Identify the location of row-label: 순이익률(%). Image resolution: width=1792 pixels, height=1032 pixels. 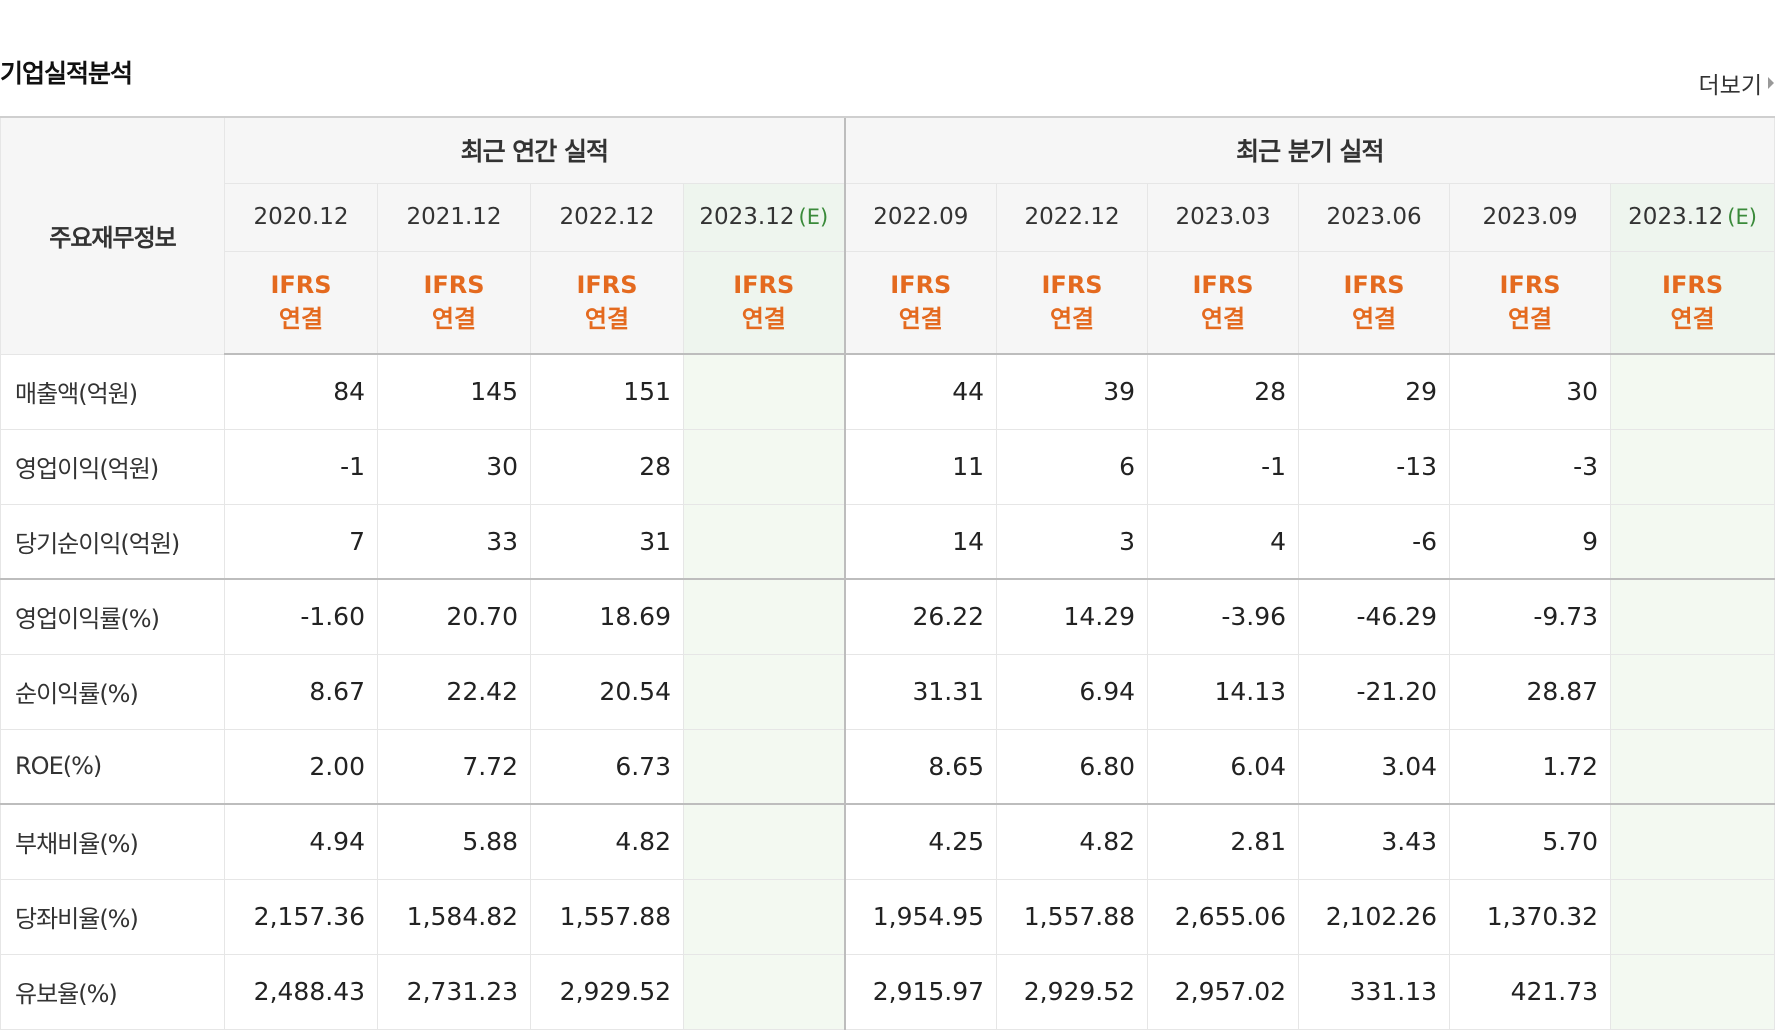
(112, 691).